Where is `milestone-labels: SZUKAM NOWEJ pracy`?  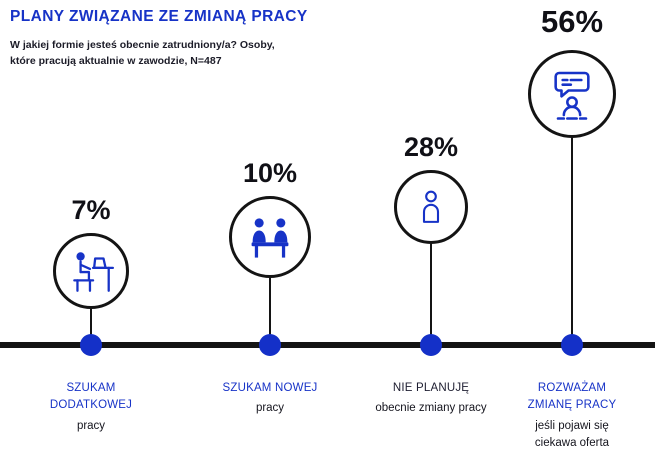 milestone-labels: SZUKAM NOWEJ pracy is located at coordinates (270, 399).